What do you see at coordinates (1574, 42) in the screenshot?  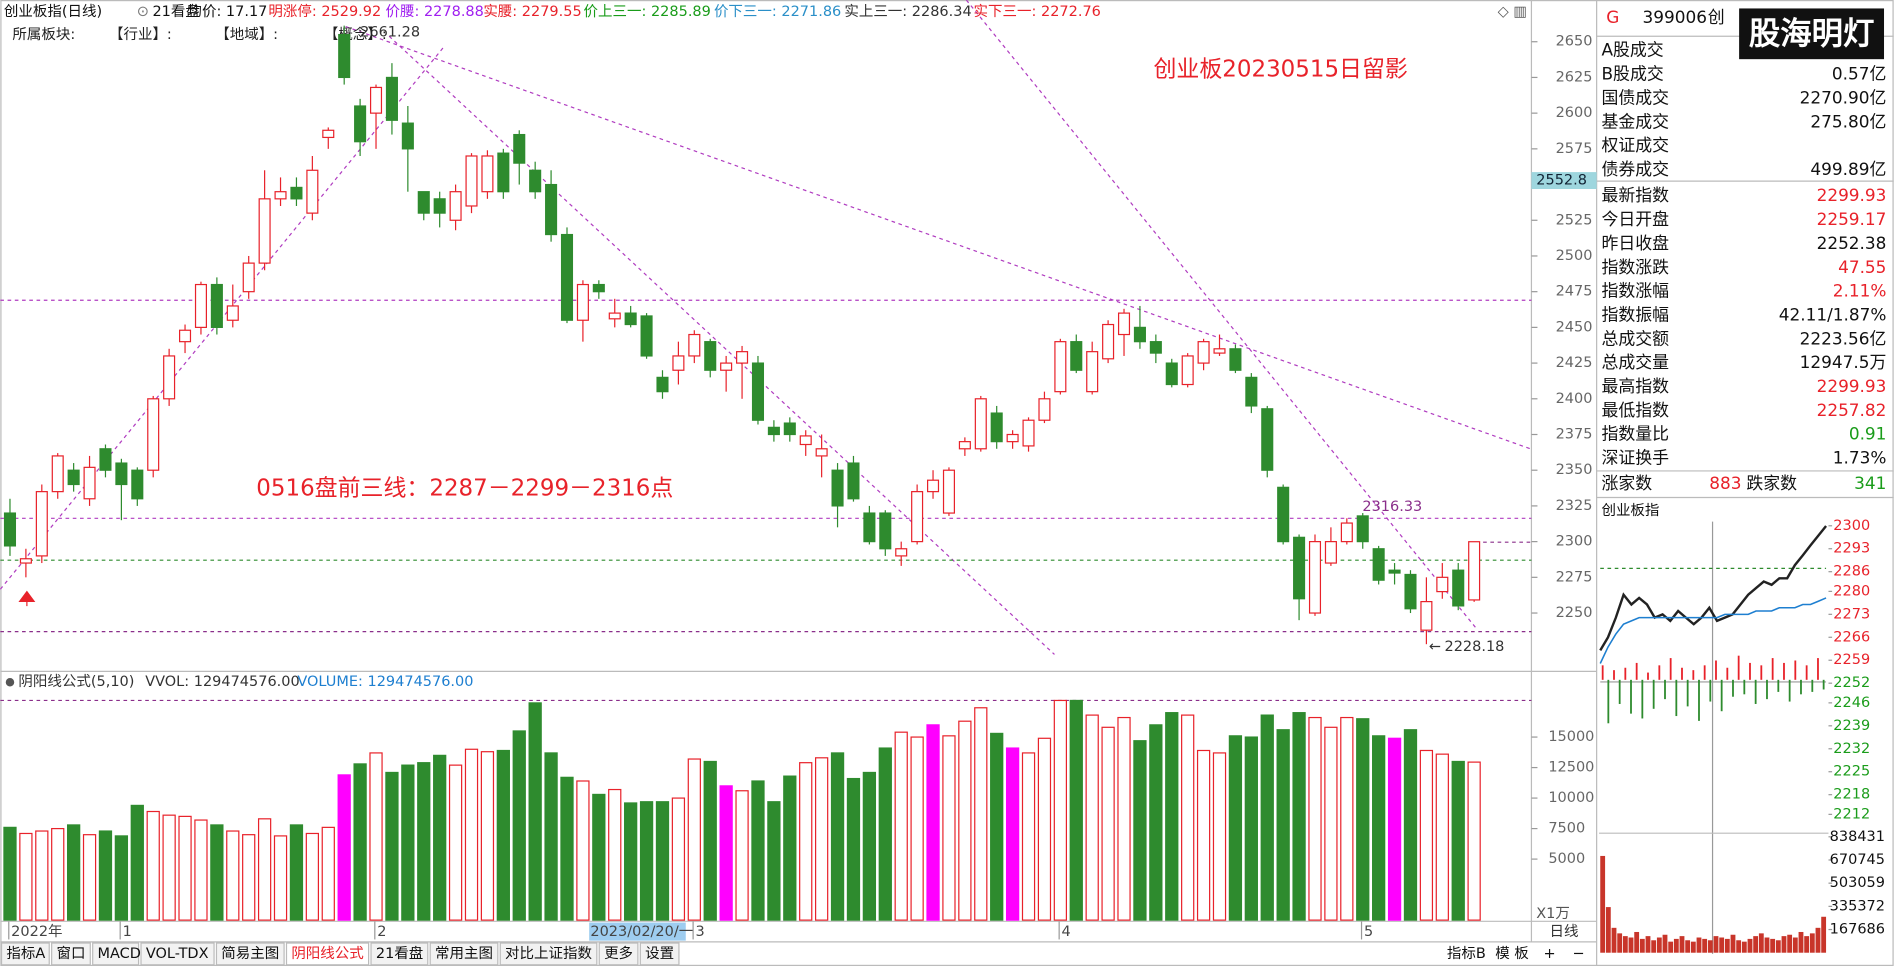 I see `y-tick-label: 2650` at bounding box center [1574, 42].